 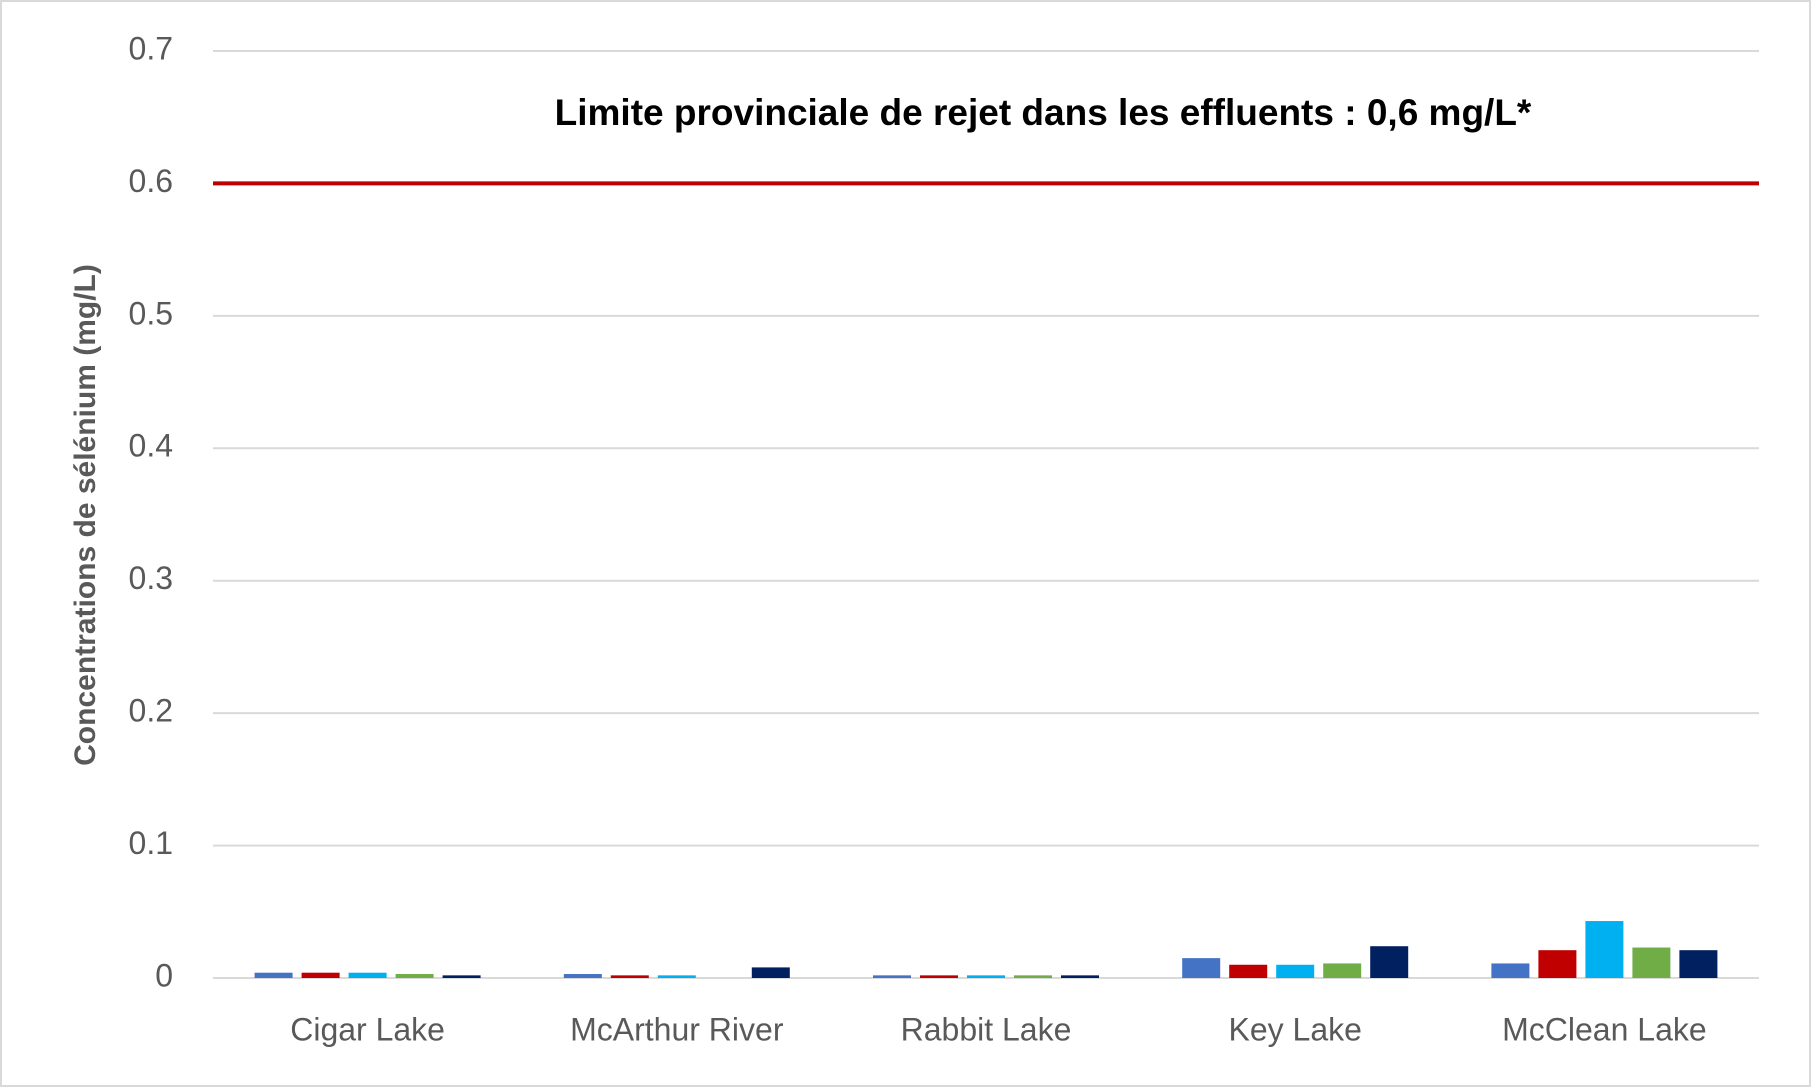 What do you see at coordinates (151, 181) in the screenshot?
I see `y-tick-label: 0.6` at bounding box center [151, 181].